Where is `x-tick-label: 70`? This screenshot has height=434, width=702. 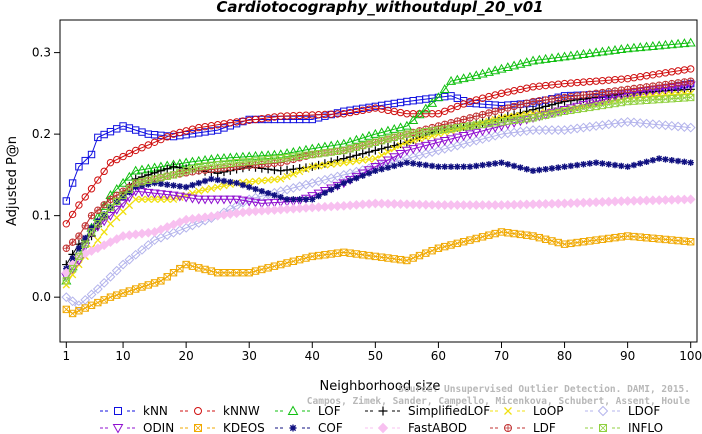 x-tick-label: 70 is located at coordinates (501, 356).